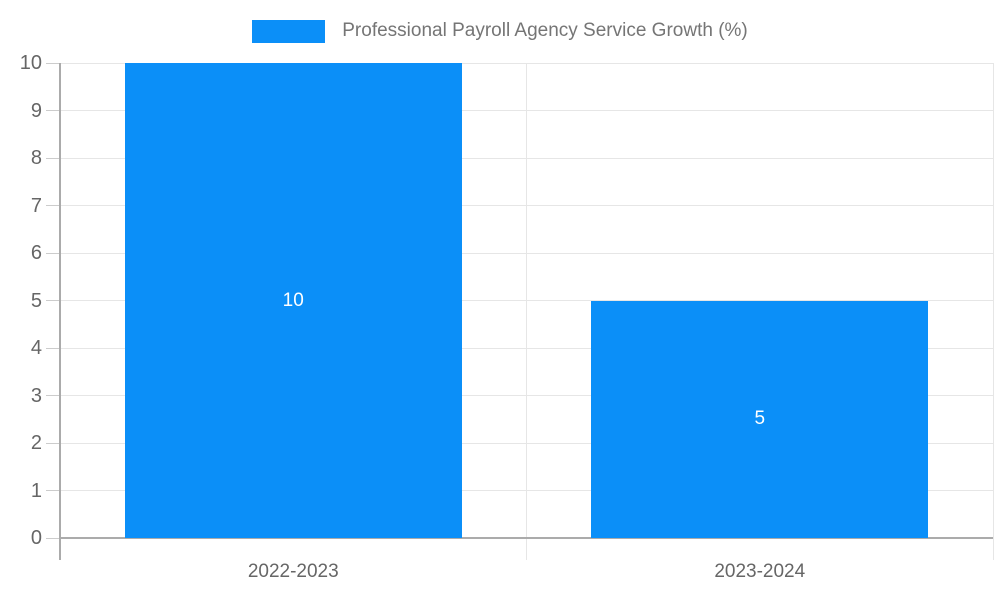  I want to click on x-tick-label: 2023-2024, so click(760, 571).